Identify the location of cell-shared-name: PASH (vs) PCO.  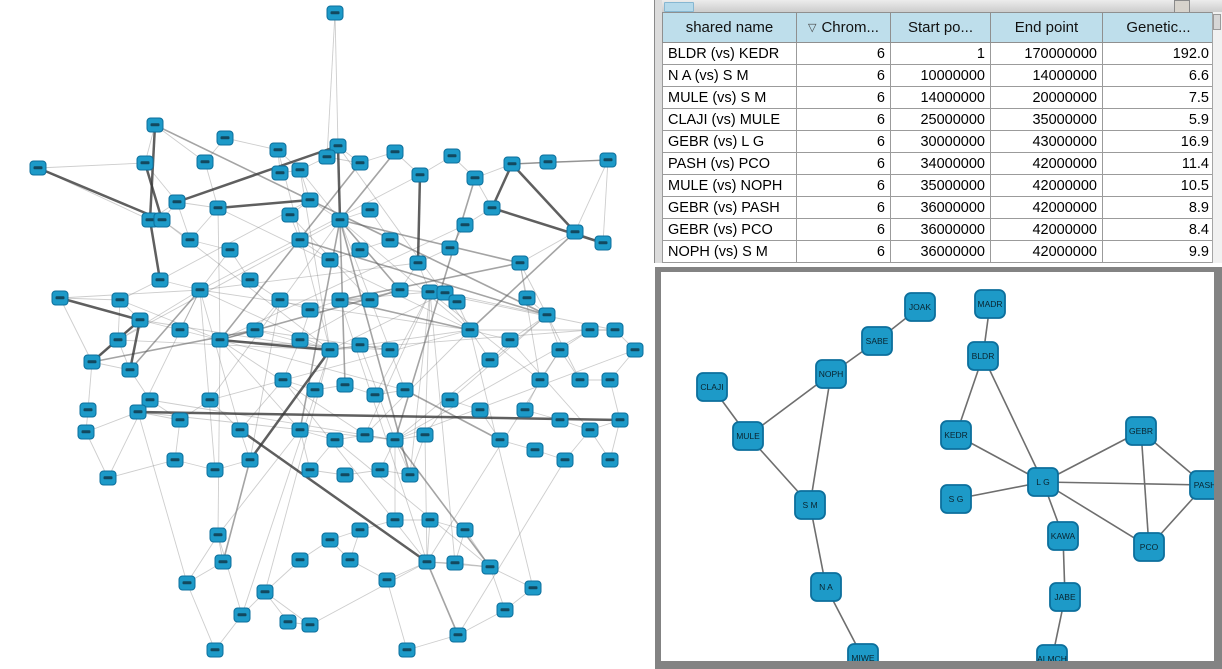
(729, 163).